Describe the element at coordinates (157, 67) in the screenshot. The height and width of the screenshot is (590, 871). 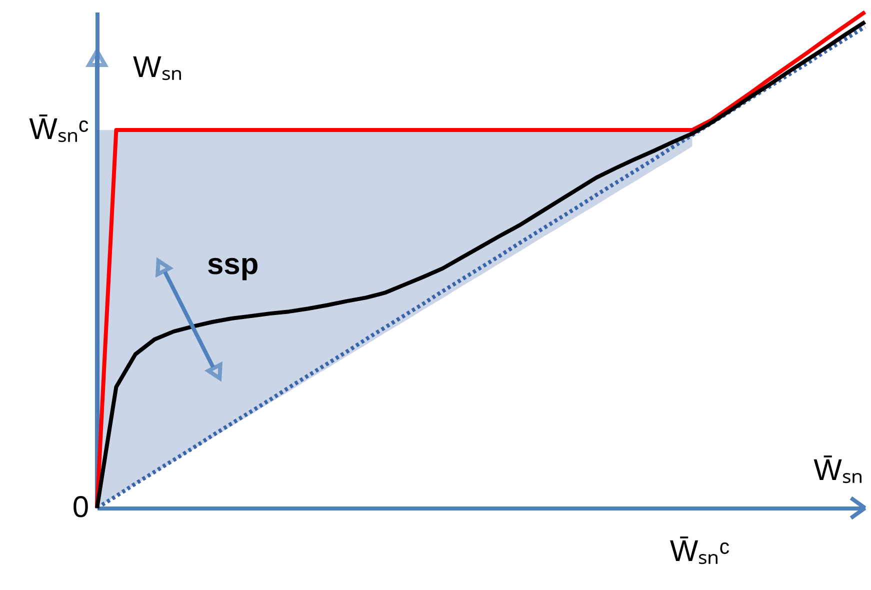
I see `y-axis-title: Wₛₙ` at that location.